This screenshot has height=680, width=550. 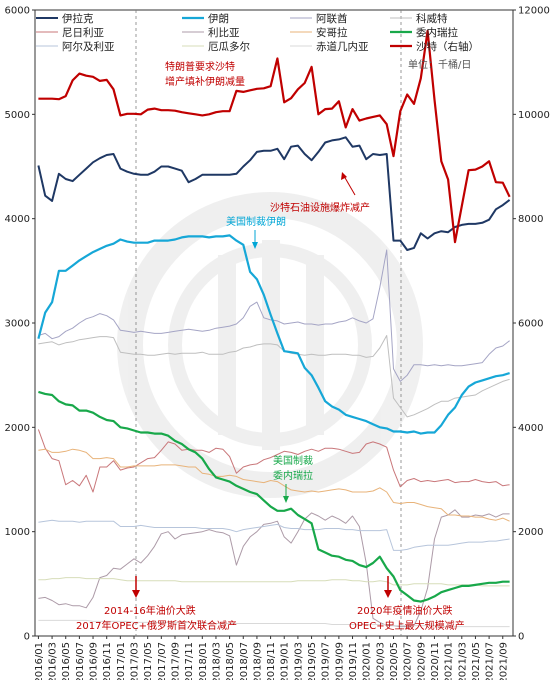 What do you see at coordinates (320, 207) in the screenshot?
I see `annot-saudi-attack: 沙特石油设施爆炸减产` at bounding box center [320, 207].